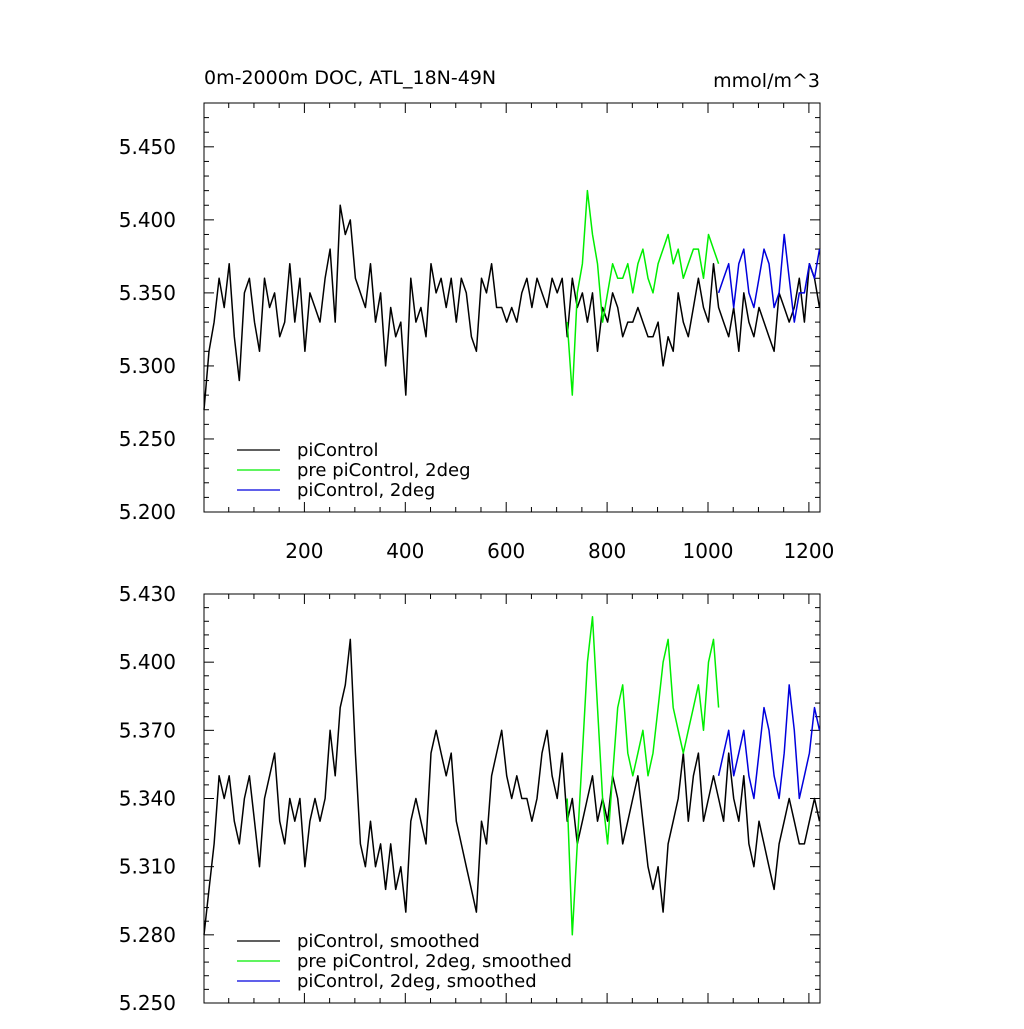 The image size is (1024, 1029). I want to click on x-tick-label: 1000, so click(708, 551).